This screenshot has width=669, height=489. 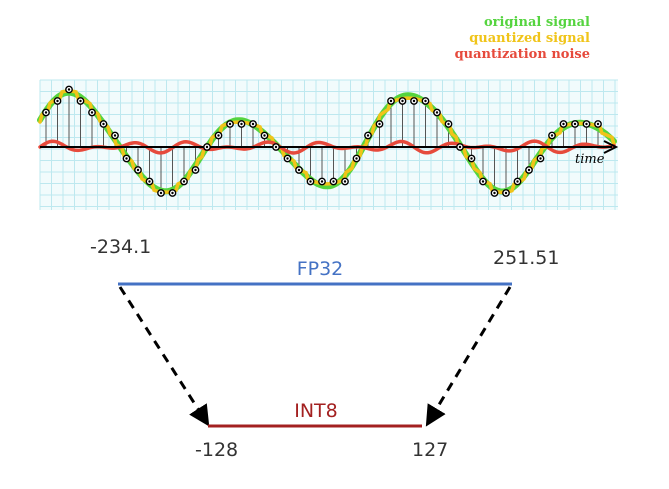 I want to click on legend-quantized-signal: quantized signal, so click(x=529, y=38).